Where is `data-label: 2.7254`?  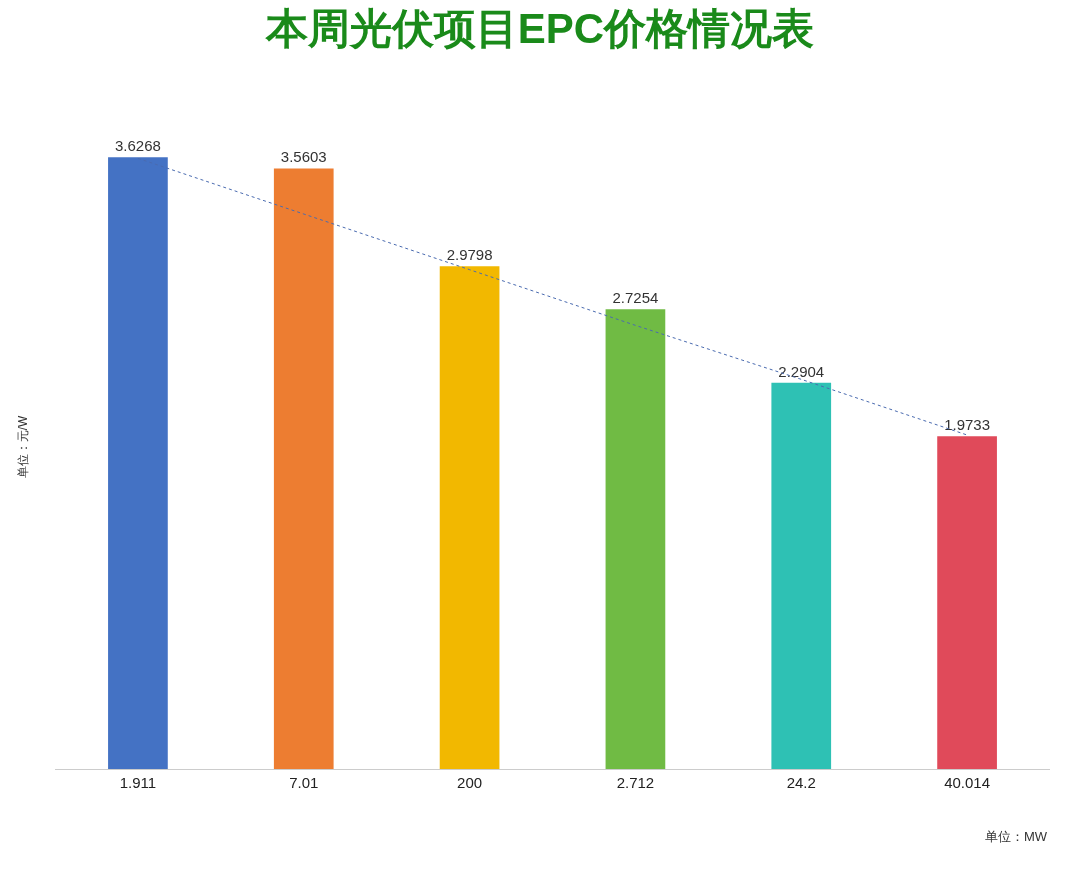
data-label: 2.7254 is located at coordinates (635, 298).